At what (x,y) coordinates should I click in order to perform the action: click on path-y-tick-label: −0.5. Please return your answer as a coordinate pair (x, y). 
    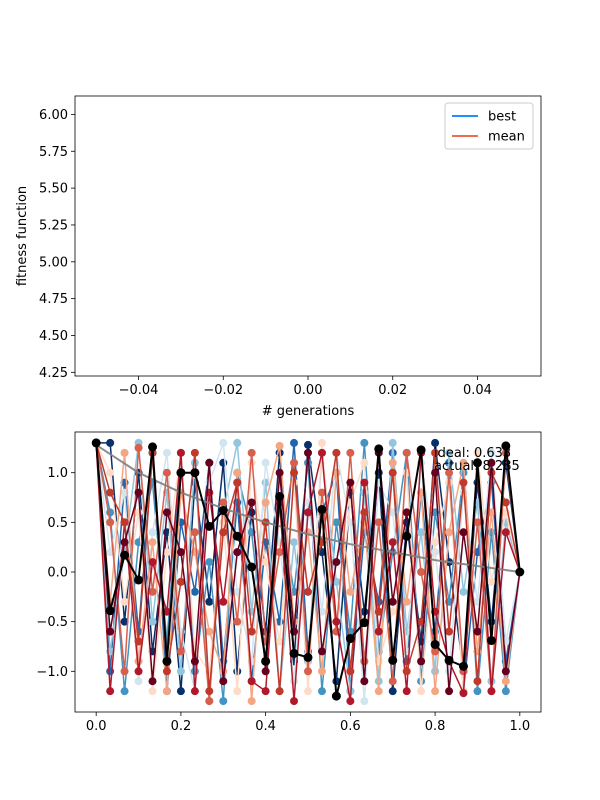
    Looking at the image, I should click on (52, 622).